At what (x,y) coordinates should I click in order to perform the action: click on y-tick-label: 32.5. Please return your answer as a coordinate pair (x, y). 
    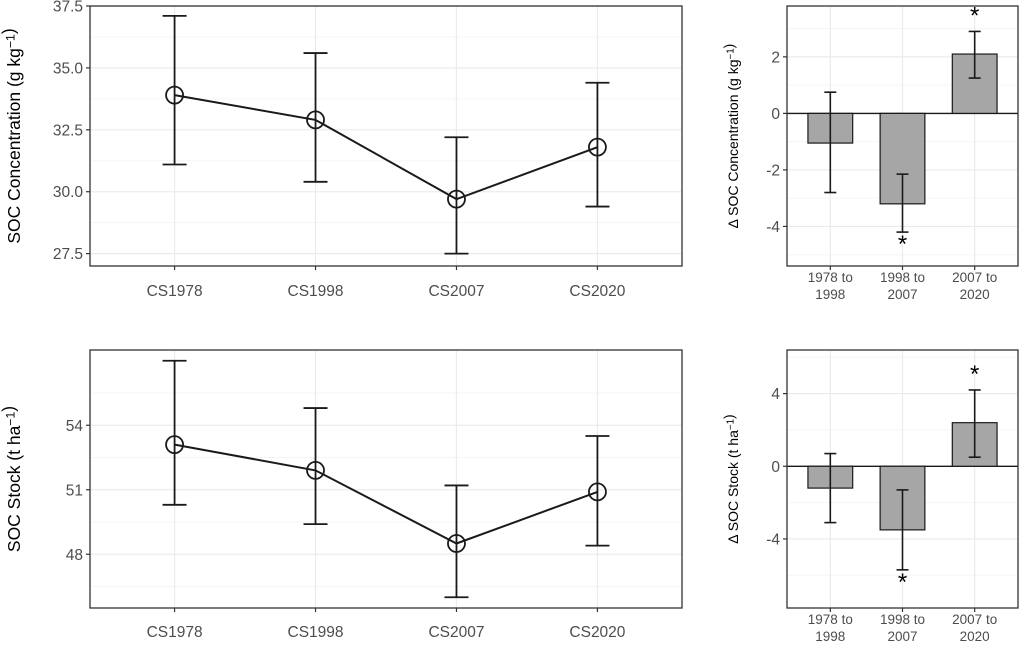
    Looking at the image, I should click on (68, 130).